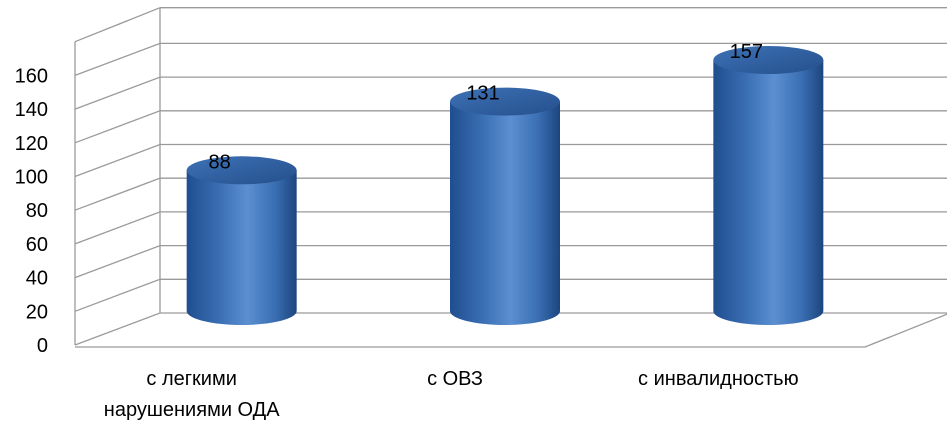 The height and width of the screenshot is (426, 947). Describe the element at coordinates (37, 211) in the screenshot. I see `y-tick-label: 80` at that location.